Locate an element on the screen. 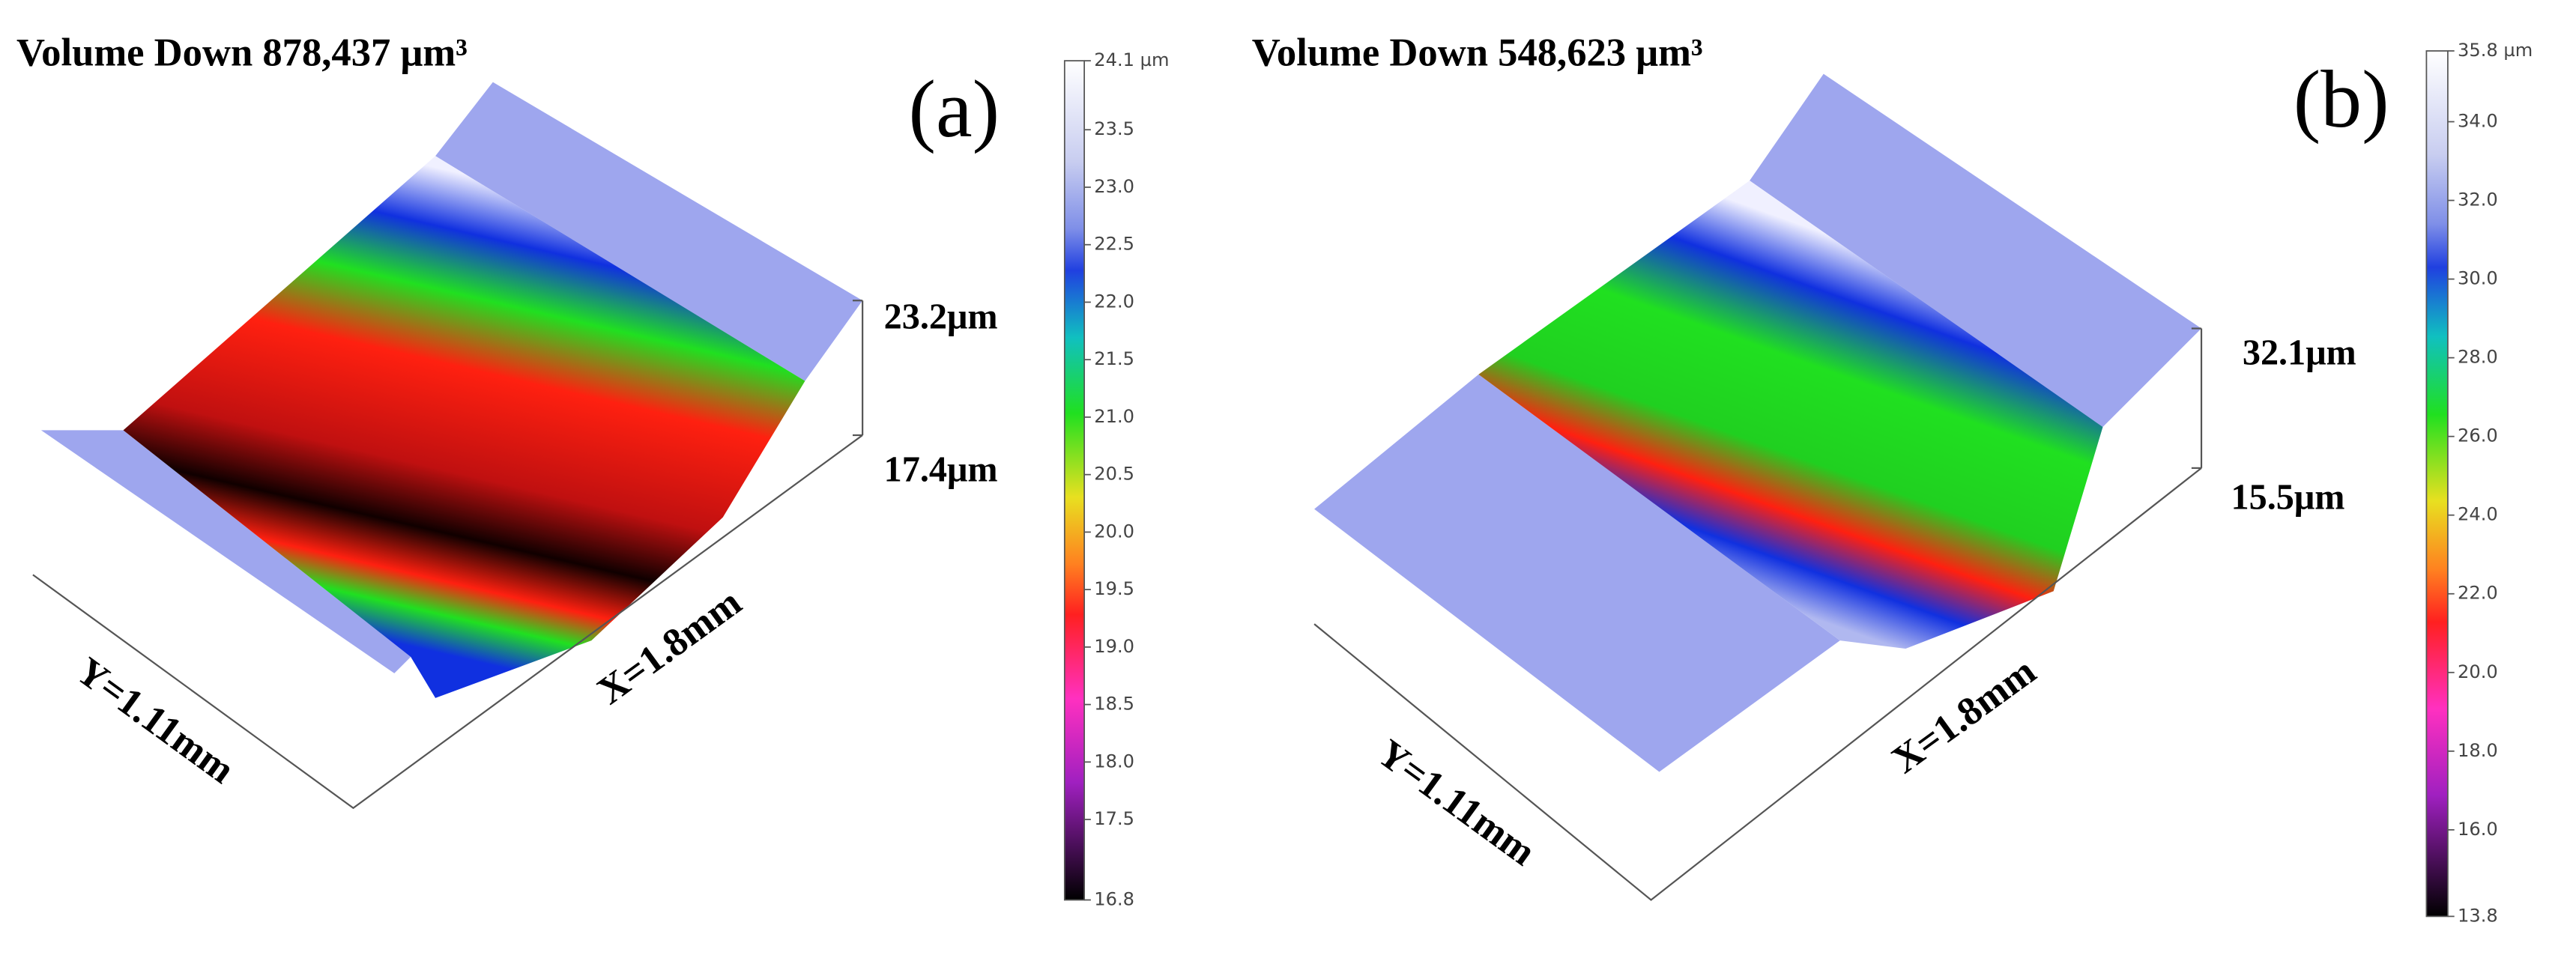 This screenshot has width=2576, height=964. colorbar-tick-label: 23.5 is located at coordinates (1114, 128).